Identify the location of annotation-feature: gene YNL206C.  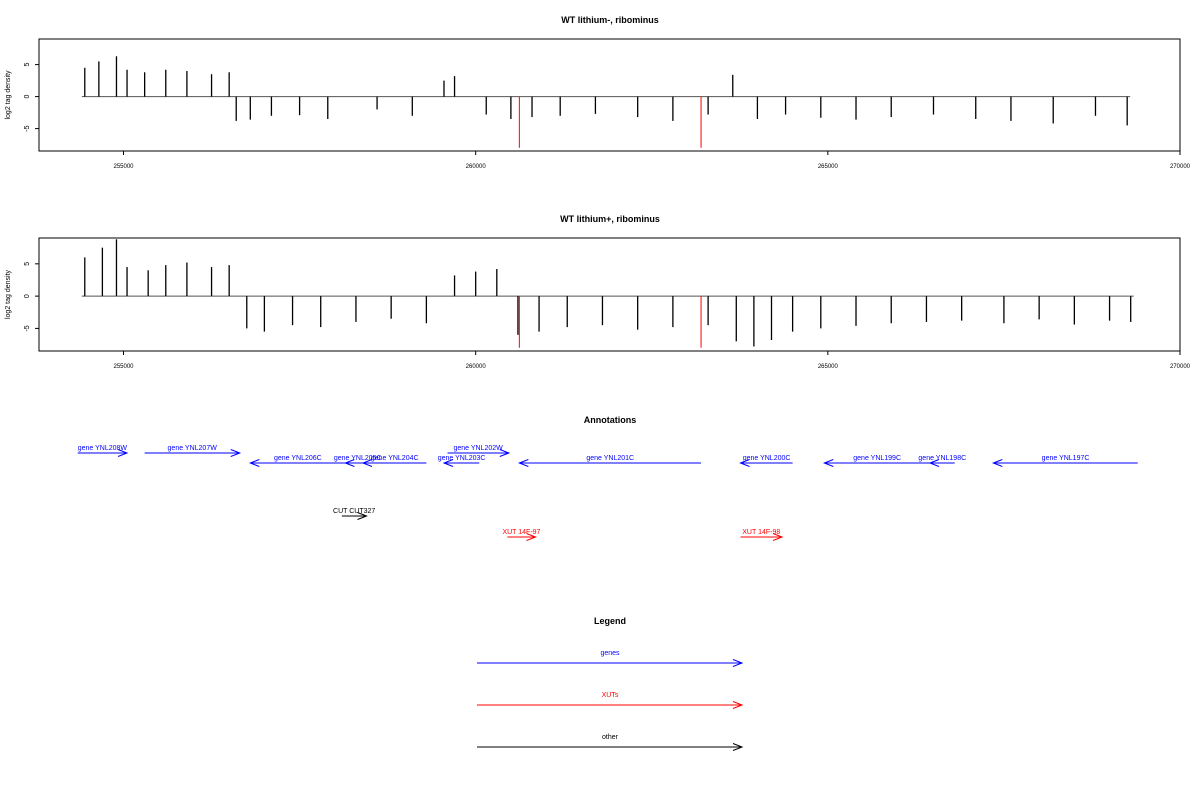
(297, 461).